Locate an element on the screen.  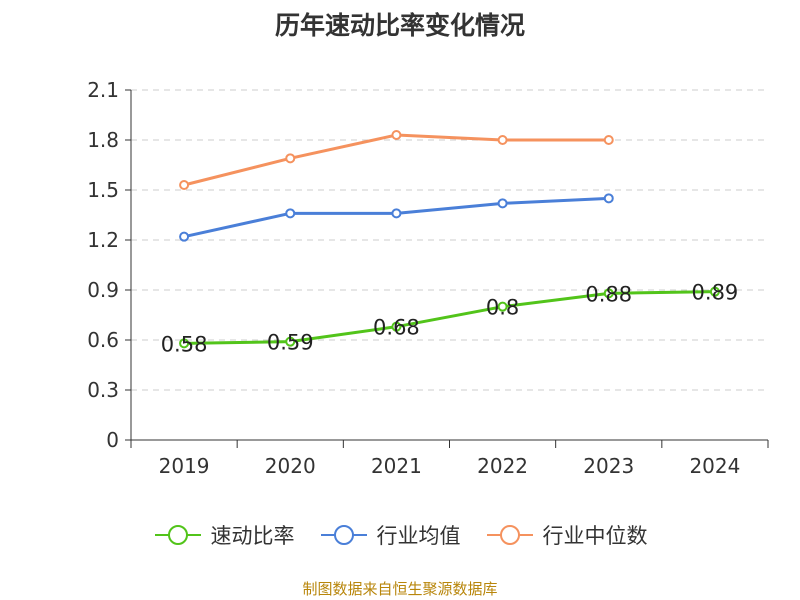
y-tick-label: 0.6 is located at coordinates (103, 340).